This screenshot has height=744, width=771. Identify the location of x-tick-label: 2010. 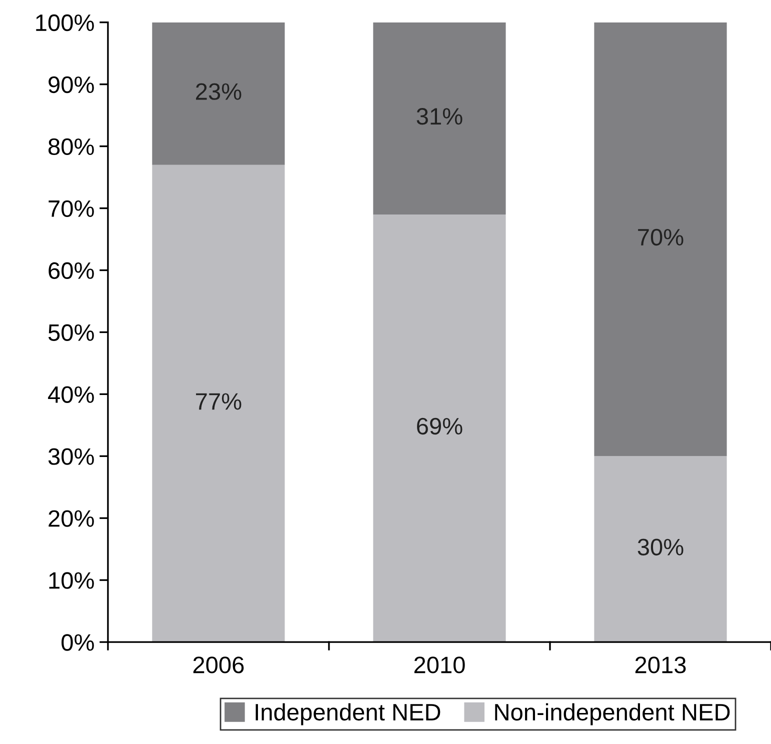
(439, 665).